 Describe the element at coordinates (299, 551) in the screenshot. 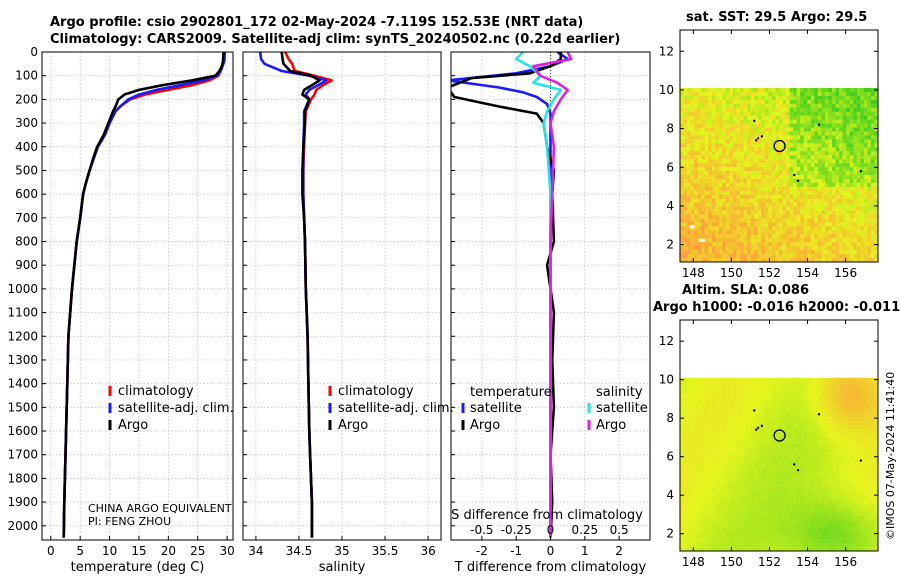

I see `x-tick-label: 34.5` at that location.